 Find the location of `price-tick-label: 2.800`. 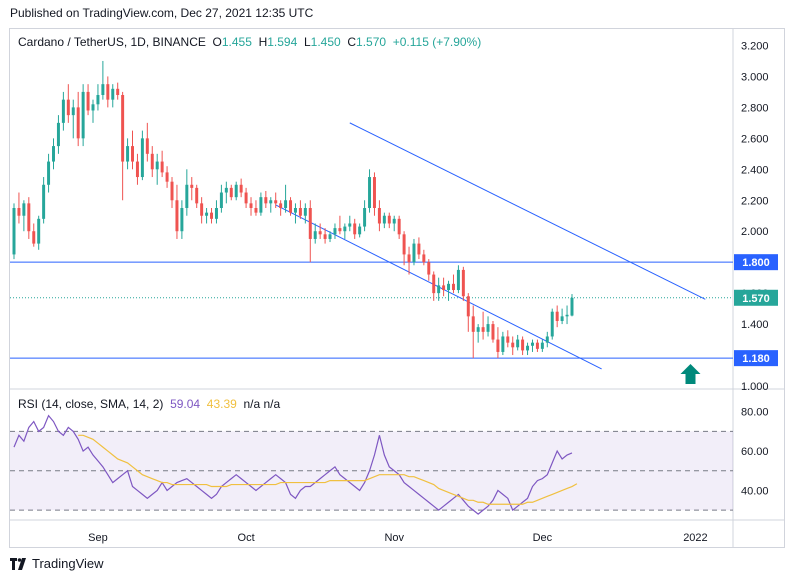

price-tick-label: 2.800 is located at coordinates (755, 108).